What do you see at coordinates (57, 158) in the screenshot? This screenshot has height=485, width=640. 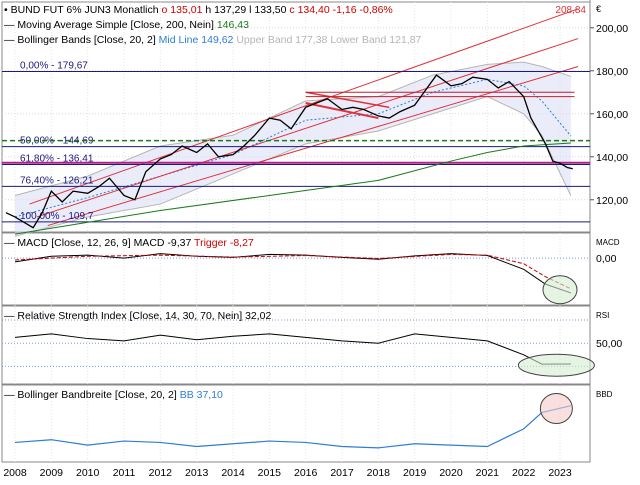 I see `fib-level-label: 61,80% - 136,41` at bounding box center [57, 158].